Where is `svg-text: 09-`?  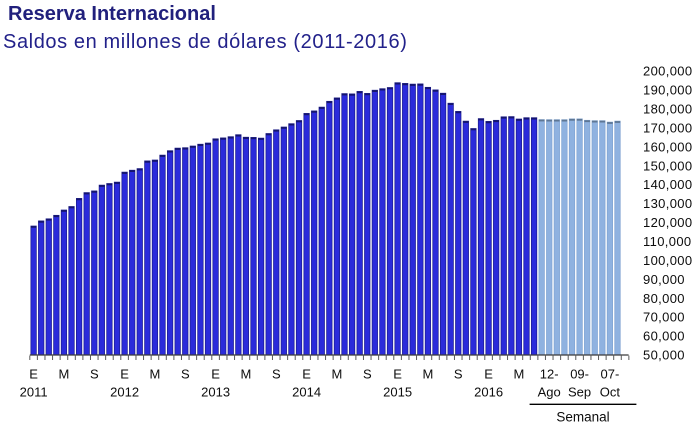 svg-text: 09- is located at coordinates (579, 373).